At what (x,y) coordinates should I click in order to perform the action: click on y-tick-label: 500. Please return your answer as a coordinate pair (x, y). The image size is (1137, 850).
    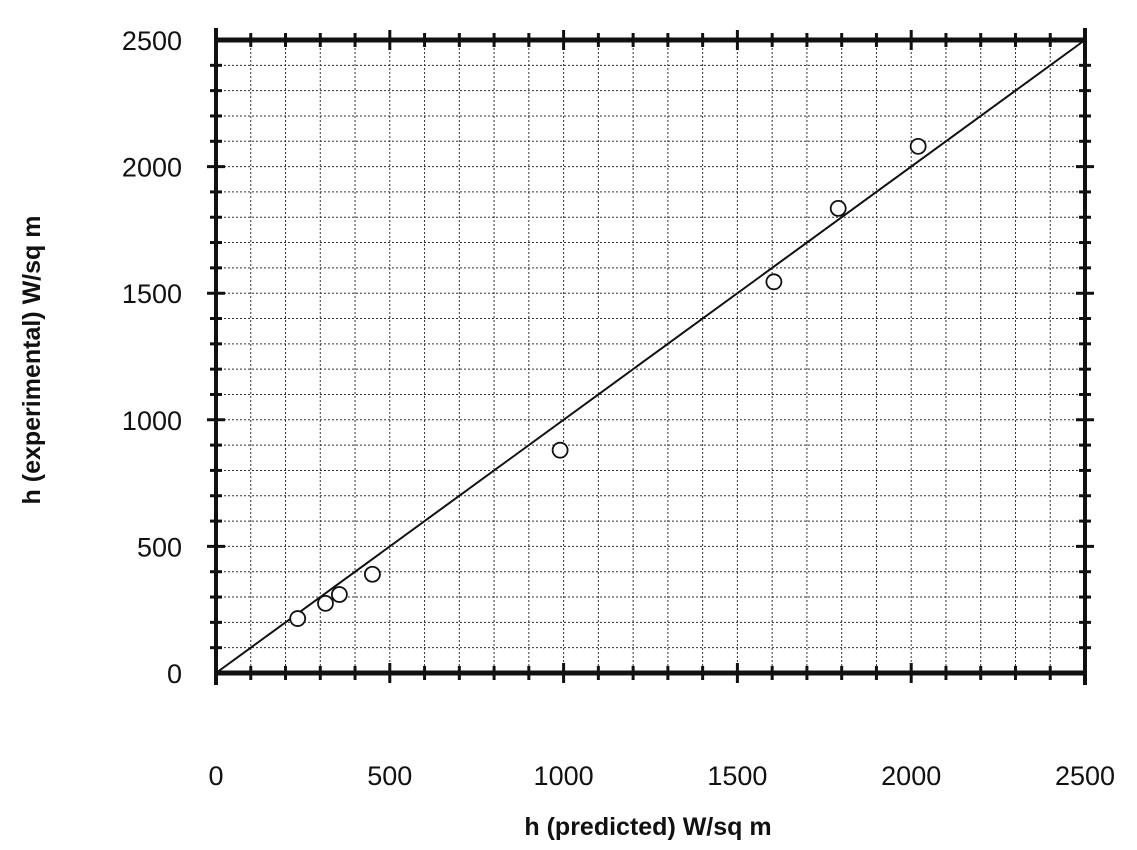
    Looking at the image, I should click on (159, 547).